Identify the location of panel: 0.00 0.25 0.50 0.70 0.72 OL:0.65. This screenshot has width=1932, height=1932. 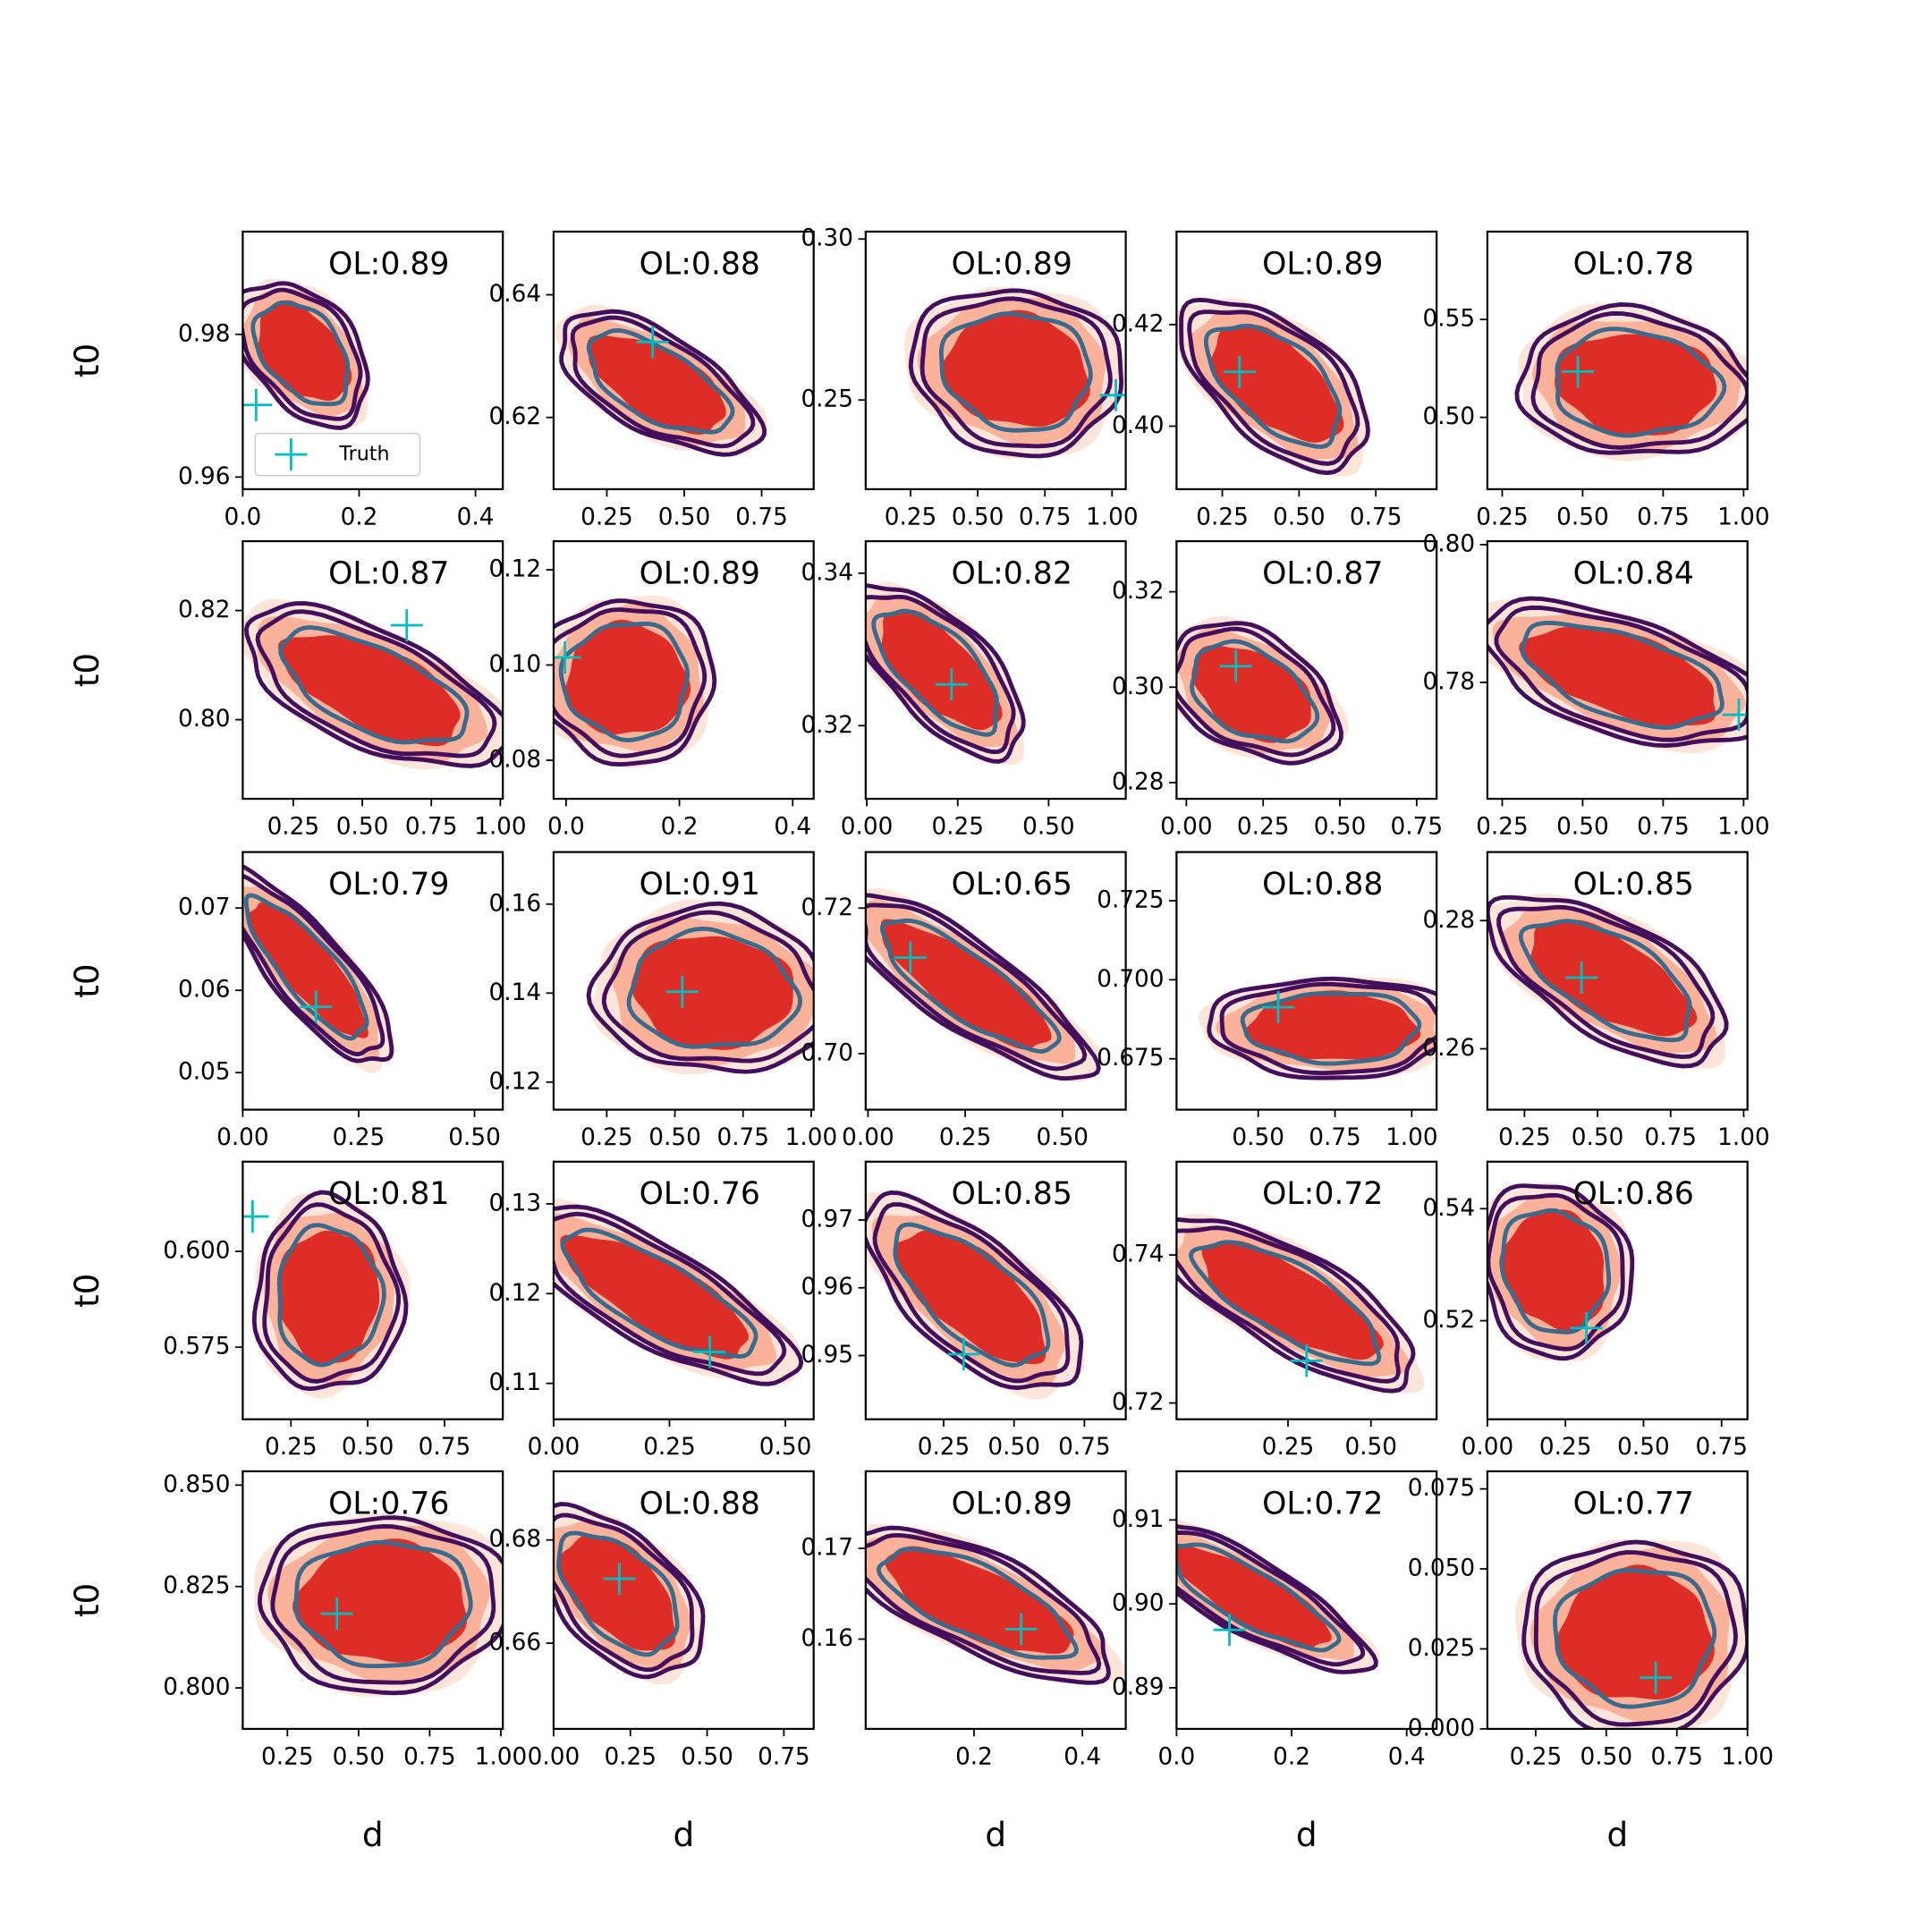
(964, 1001).